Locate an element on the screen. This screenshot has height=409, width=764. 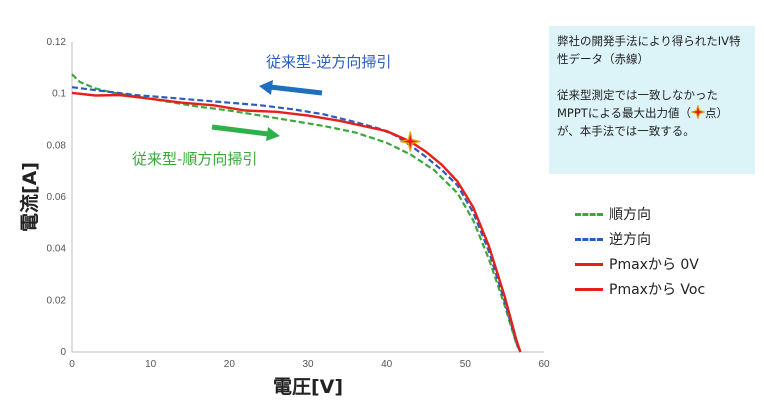
forward-sweep-label: 従来型-順方向掃引 is located at coordinates (194, 159).